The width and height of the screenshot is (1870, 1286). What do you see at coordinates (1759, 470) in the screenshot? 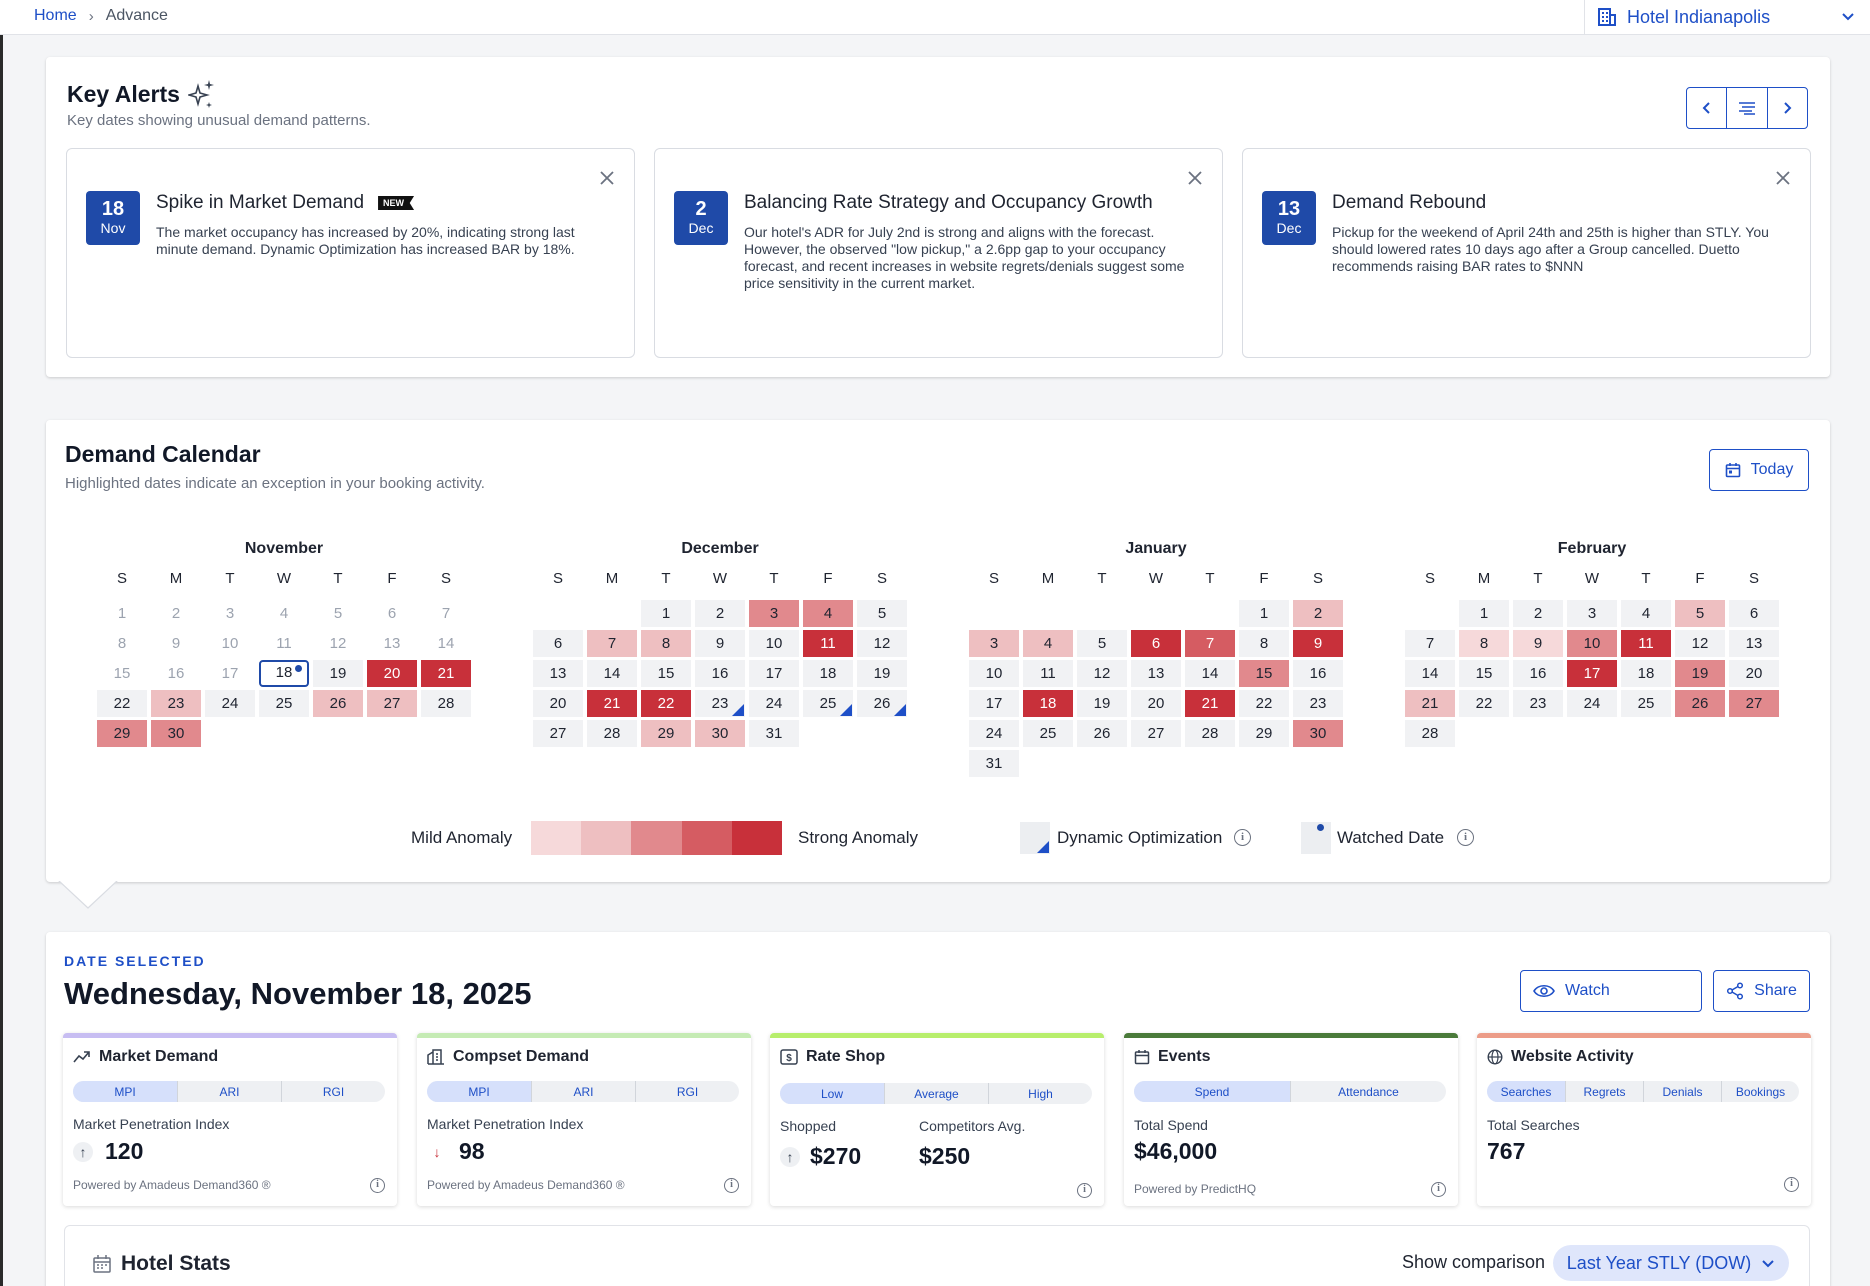
I see `today-button: Today` at bounding box center [1759, 470].